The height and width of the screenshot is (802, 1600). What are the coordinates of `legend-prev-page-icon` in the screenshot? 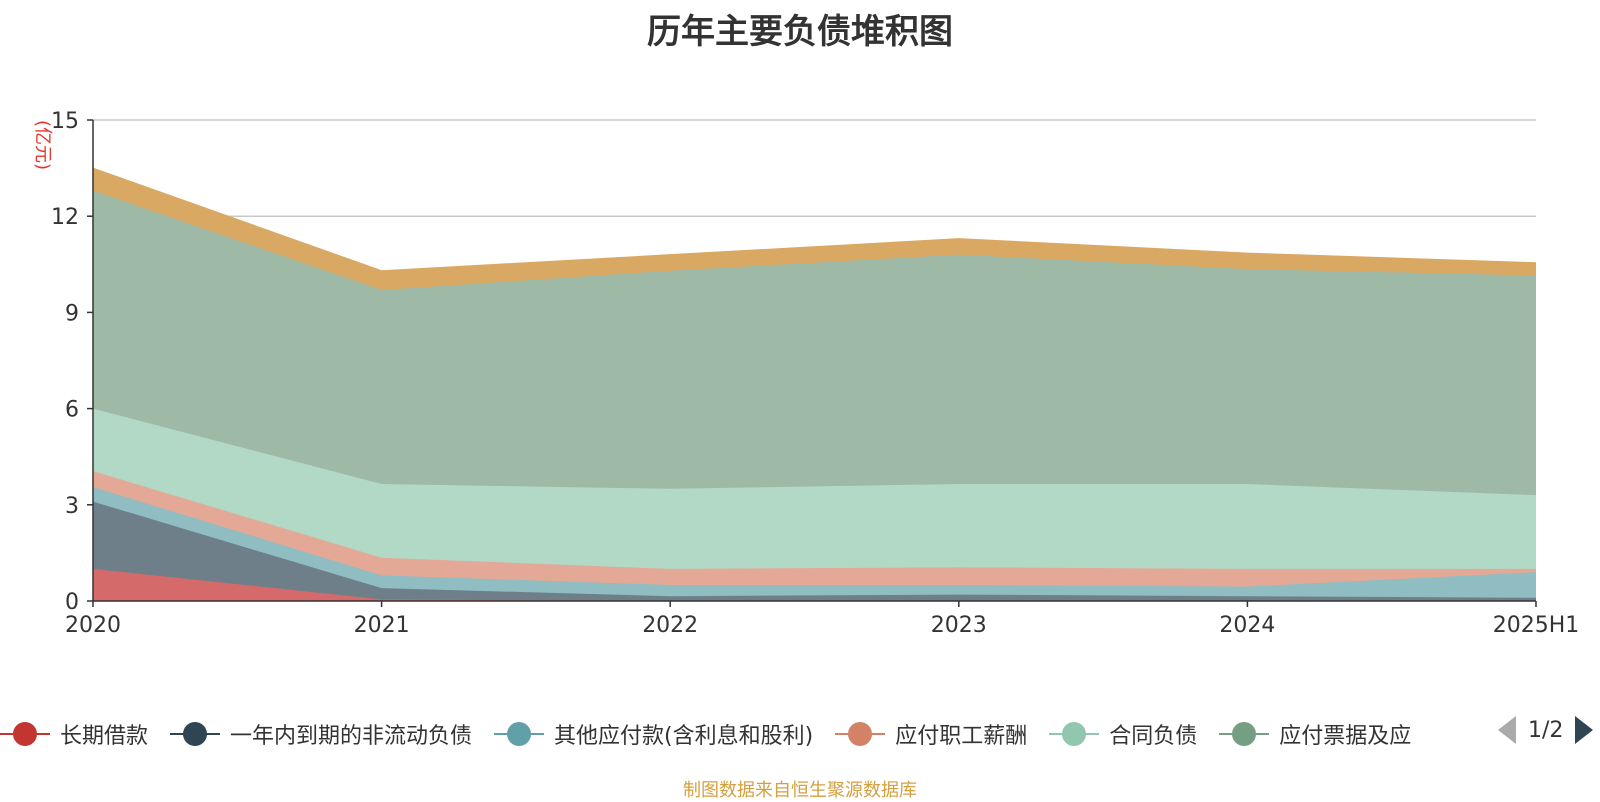 It's located at (1507, 730).